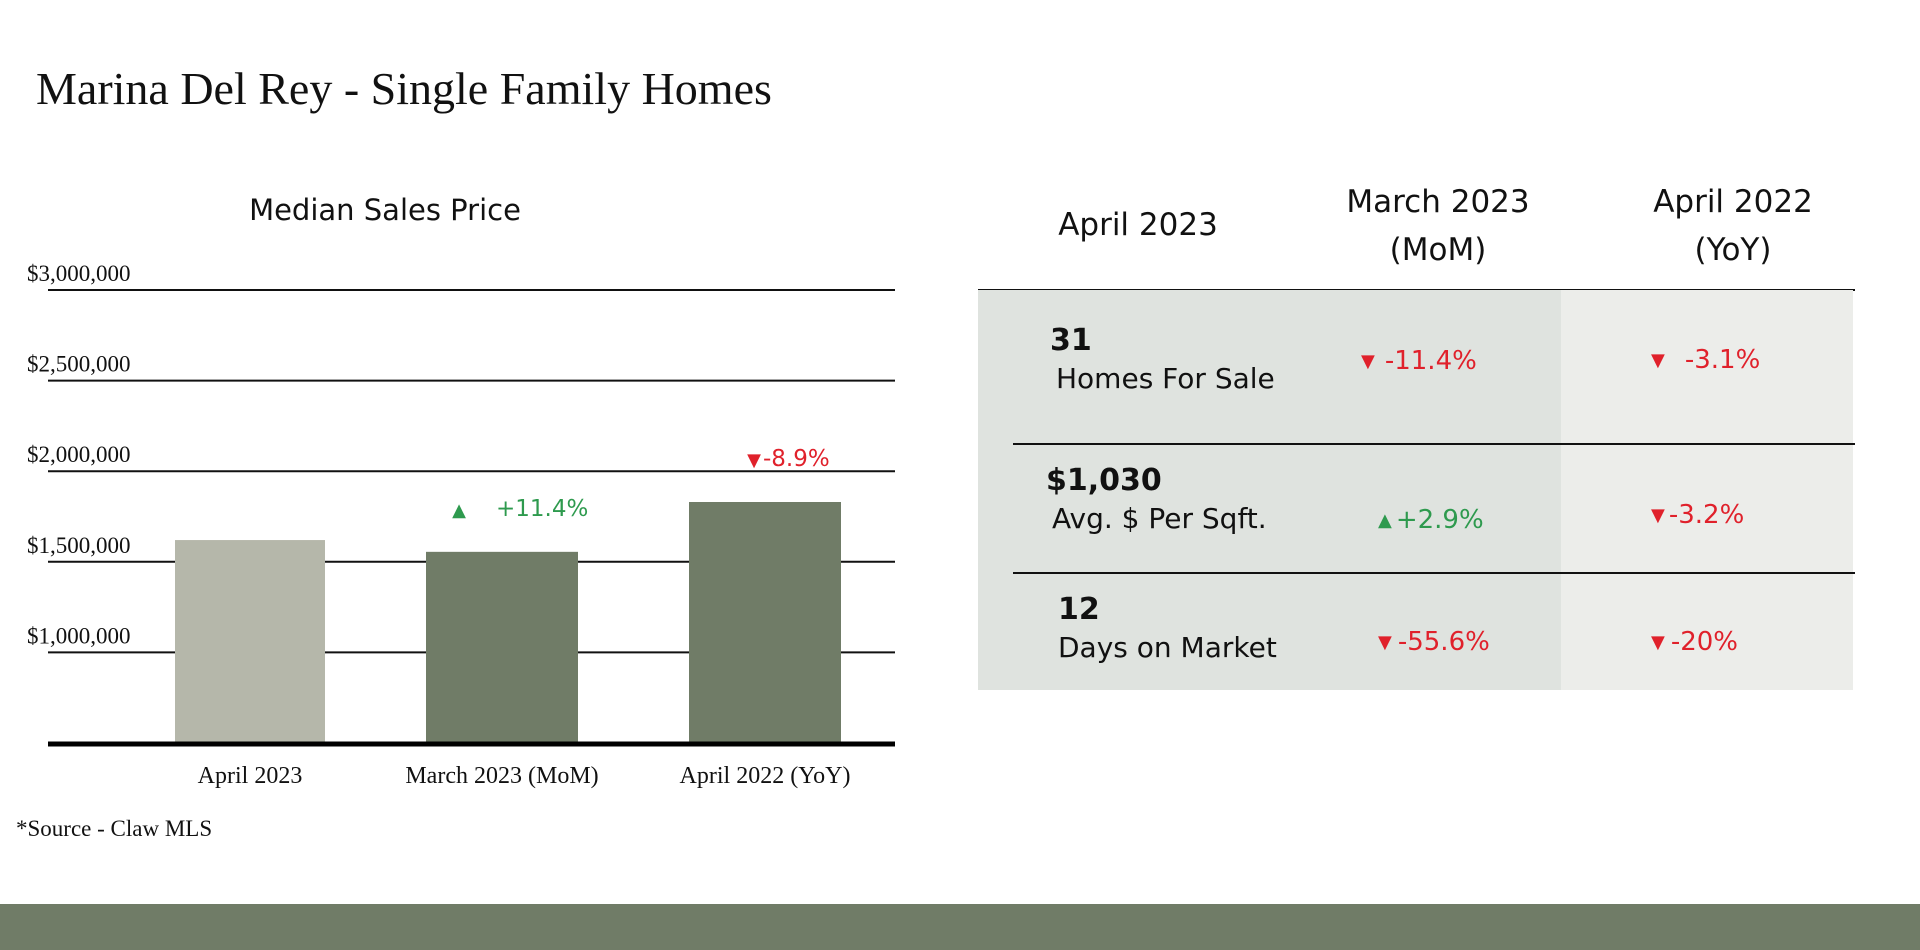 This screenshot has width=1920, height=950. Describe the element at coordinates (501, 776) in the screenshot. I see `x-tick-label: March 2023 (MoM)` at that location.